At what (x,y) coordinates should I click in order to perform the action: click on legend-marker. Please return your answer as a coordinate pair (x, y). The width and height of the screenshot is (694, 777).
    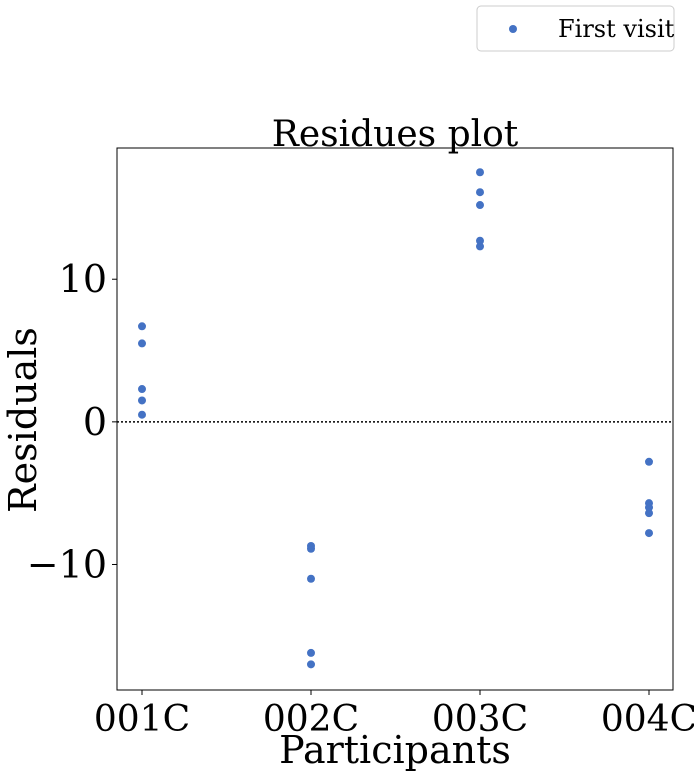
    Looking at the image, I should click on (513, 29).